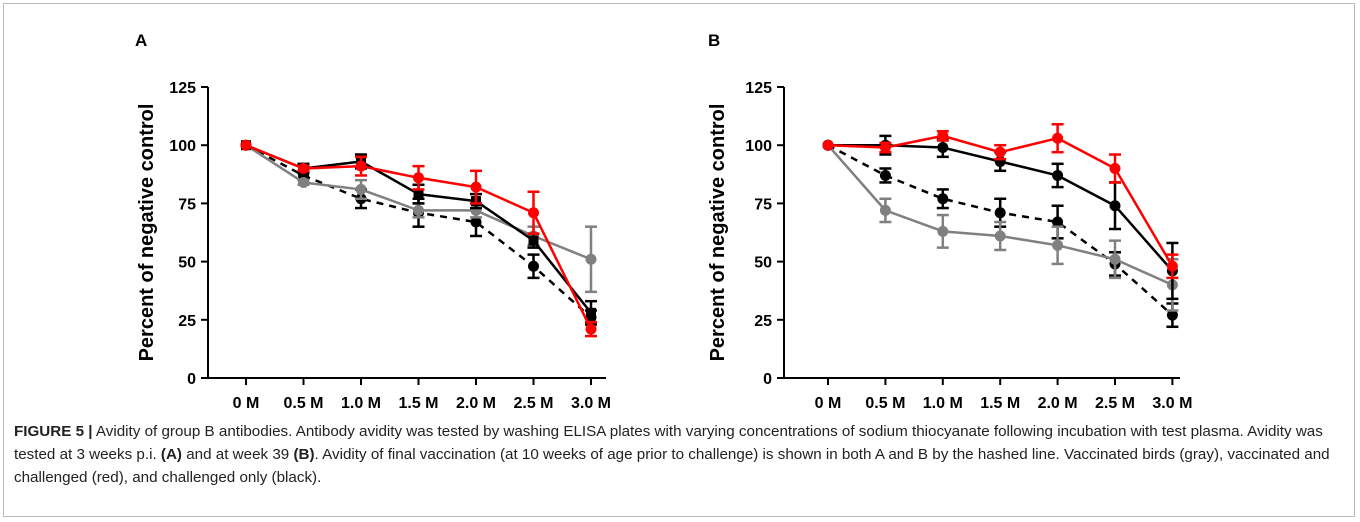 The width and height of the screenshot is (1360, 522). I want to click on panel-label: A, so click(141, 40).